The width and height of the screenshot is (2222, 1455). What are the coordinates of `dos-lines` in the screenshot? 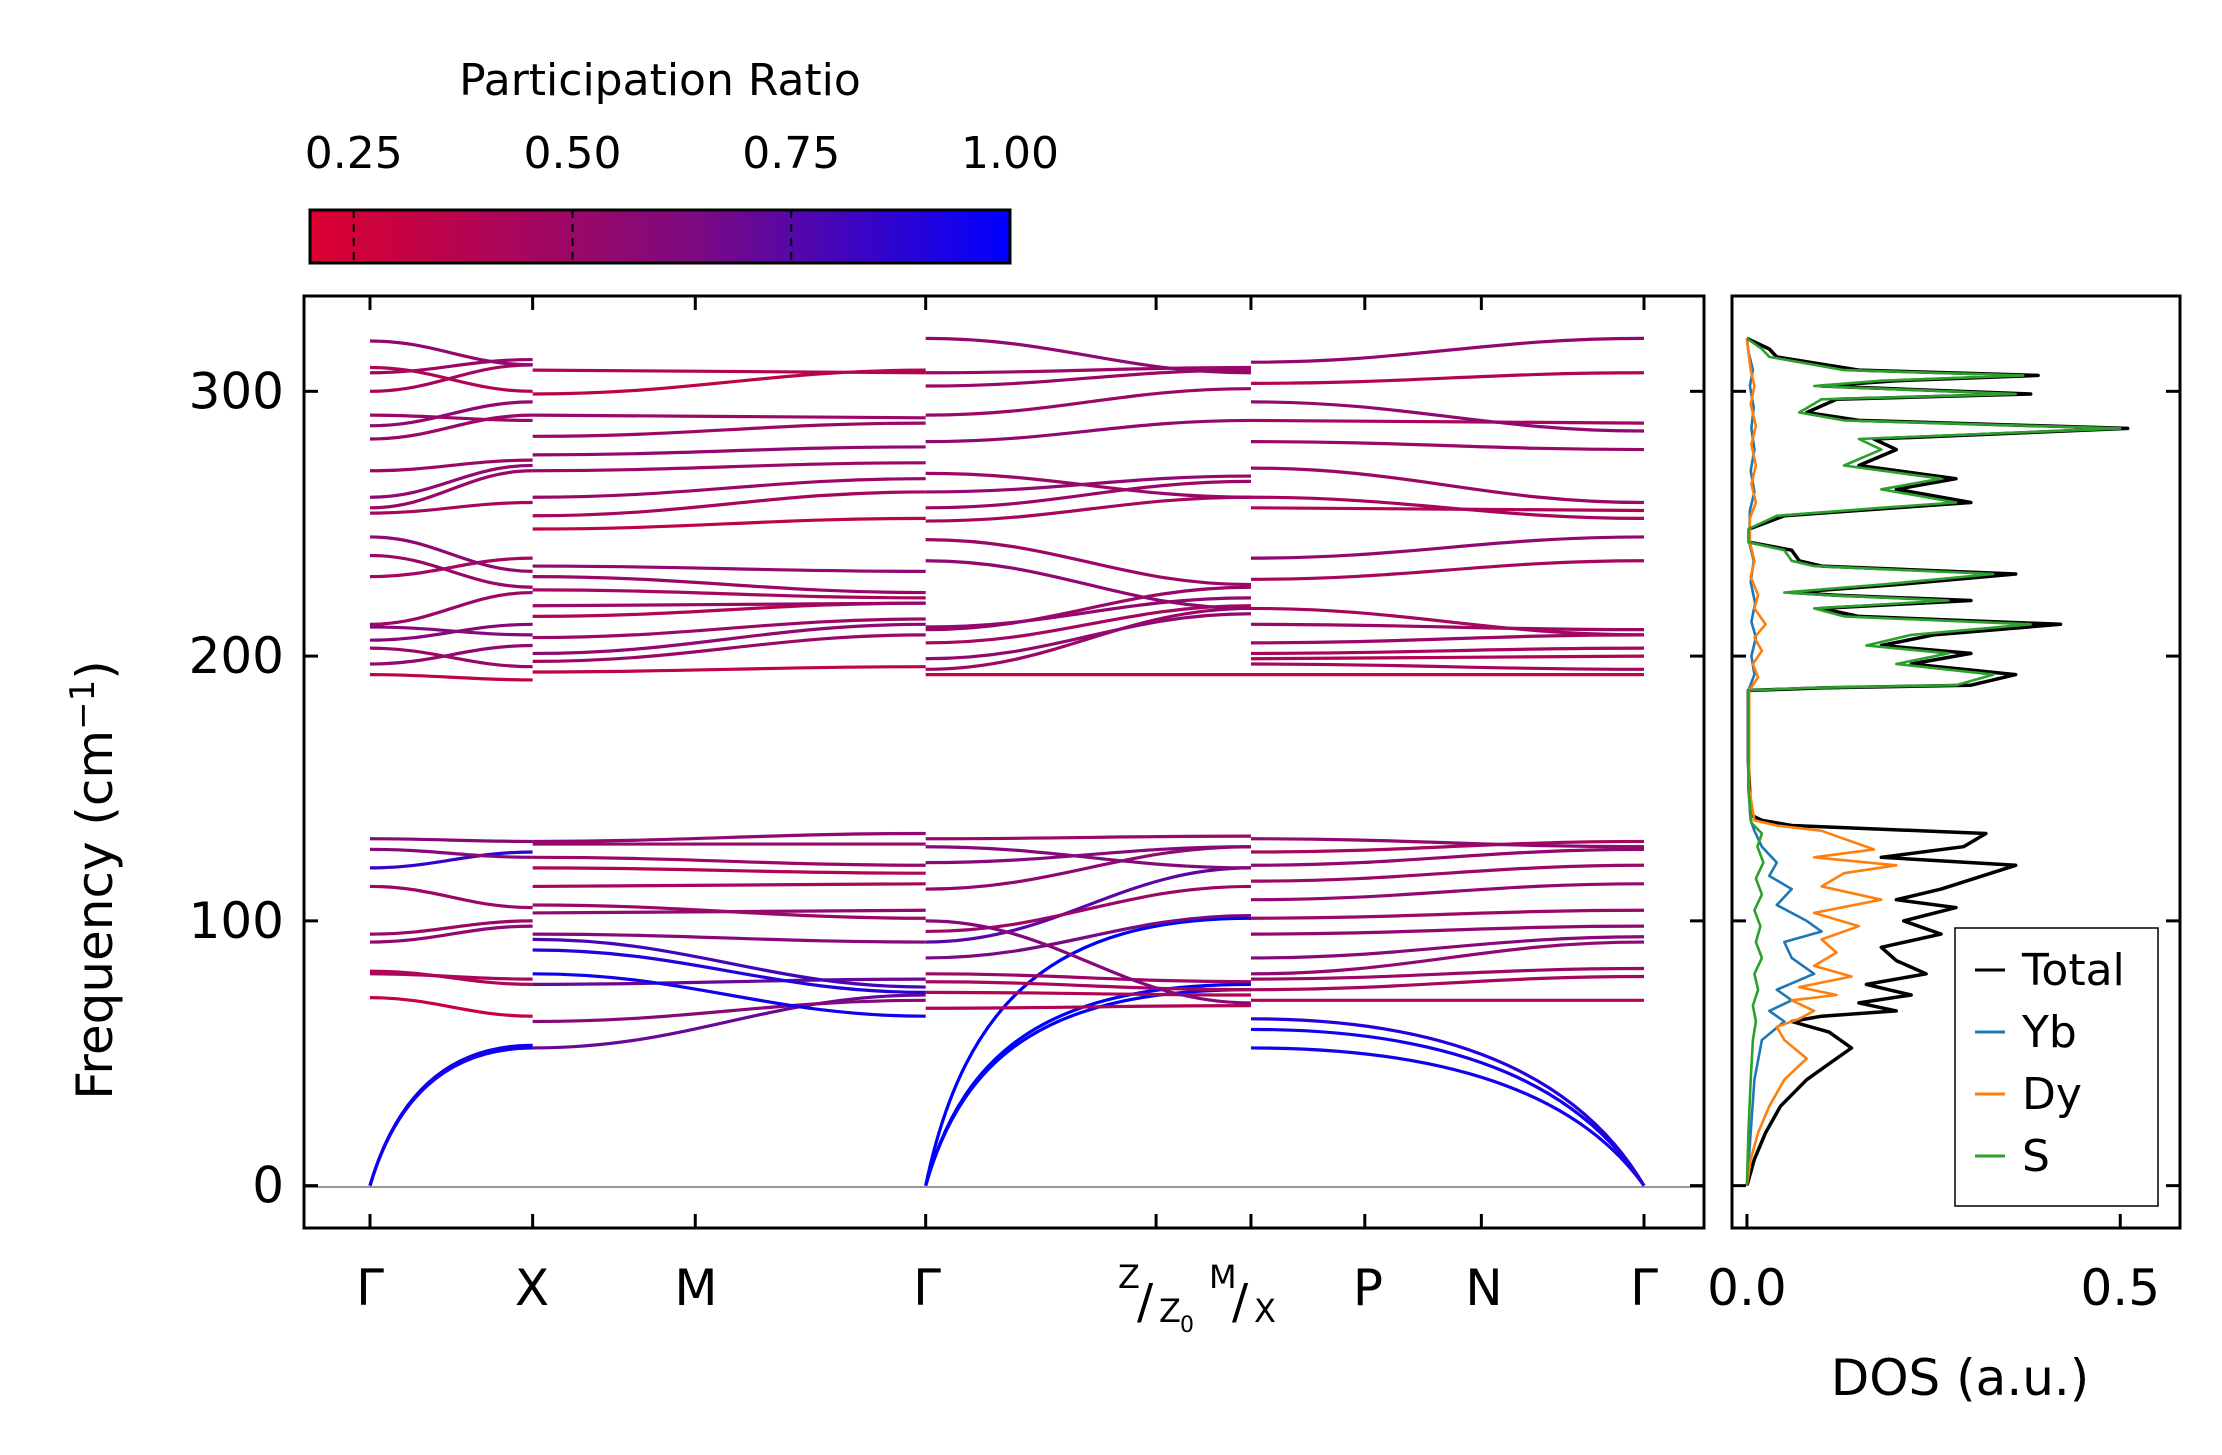 It's located at (1937, 761).